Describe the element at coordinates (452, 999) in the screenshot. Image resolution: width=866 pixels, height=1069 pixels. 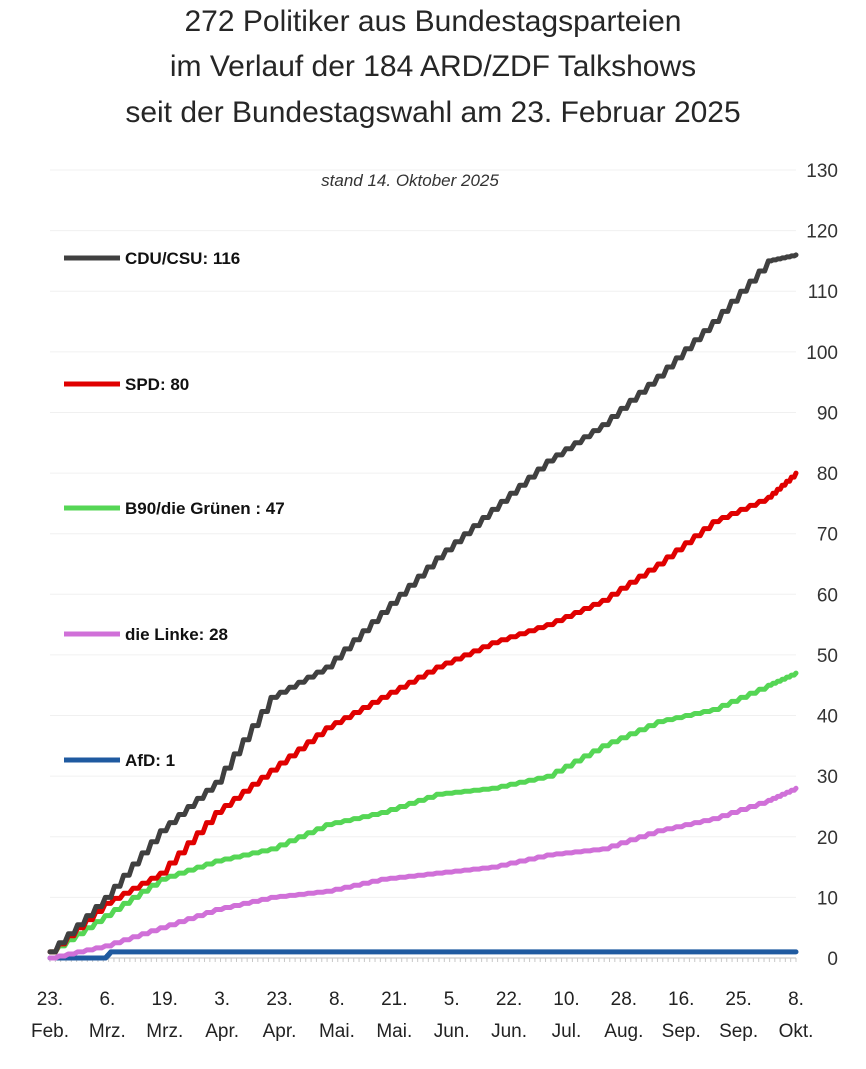
I see `x-tick-day: 5.` at that location.